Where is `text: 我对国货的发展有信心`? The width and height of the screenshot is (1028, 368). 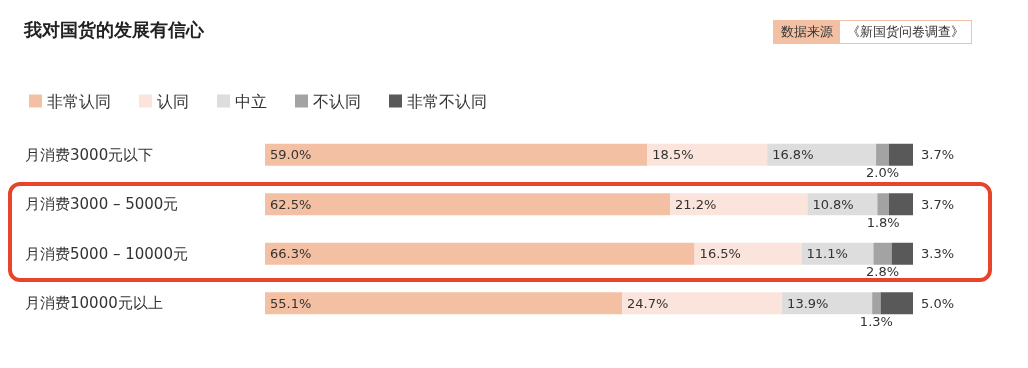 text: 我对国货的发展有信心 is located at coordinates (114, 30).